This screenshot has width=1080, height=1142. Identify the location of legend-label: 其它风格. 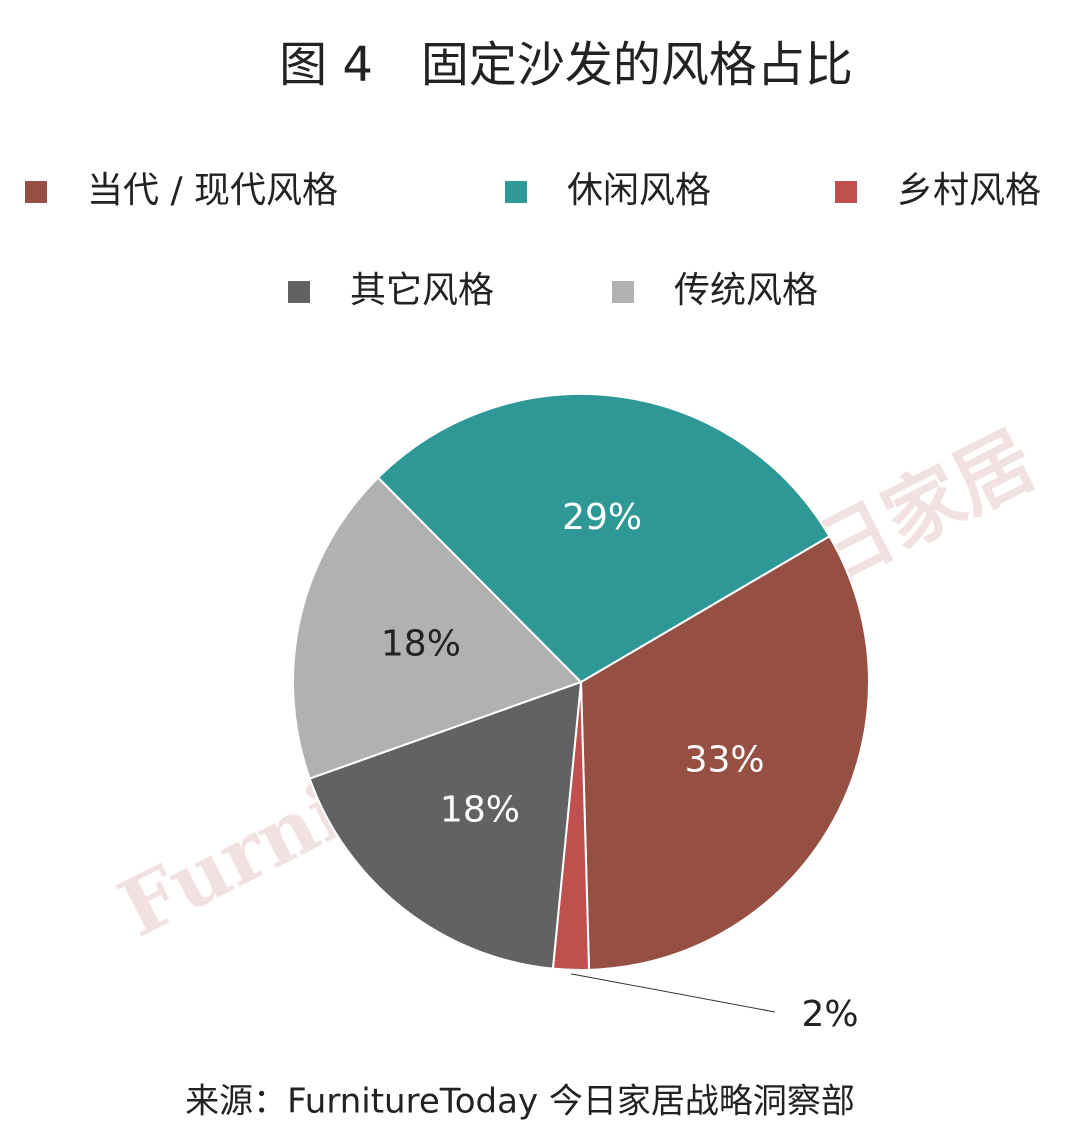
(422, 290).